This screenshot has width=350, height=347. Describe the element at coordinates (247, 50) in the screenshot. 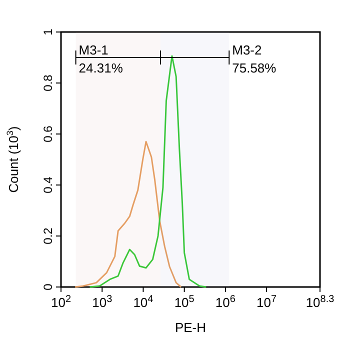

I see `band-label: M3-2` at that location.